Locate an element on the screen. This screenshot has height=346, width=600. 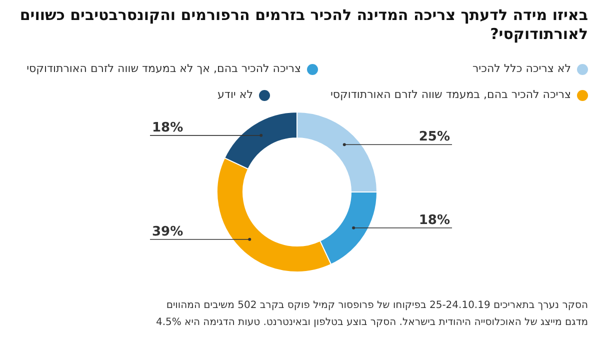
legend-item: צריכה להכיר בהם, אך לא במעמד שווה לזרם האורתודוקסי is located at coordinates (172, 69).